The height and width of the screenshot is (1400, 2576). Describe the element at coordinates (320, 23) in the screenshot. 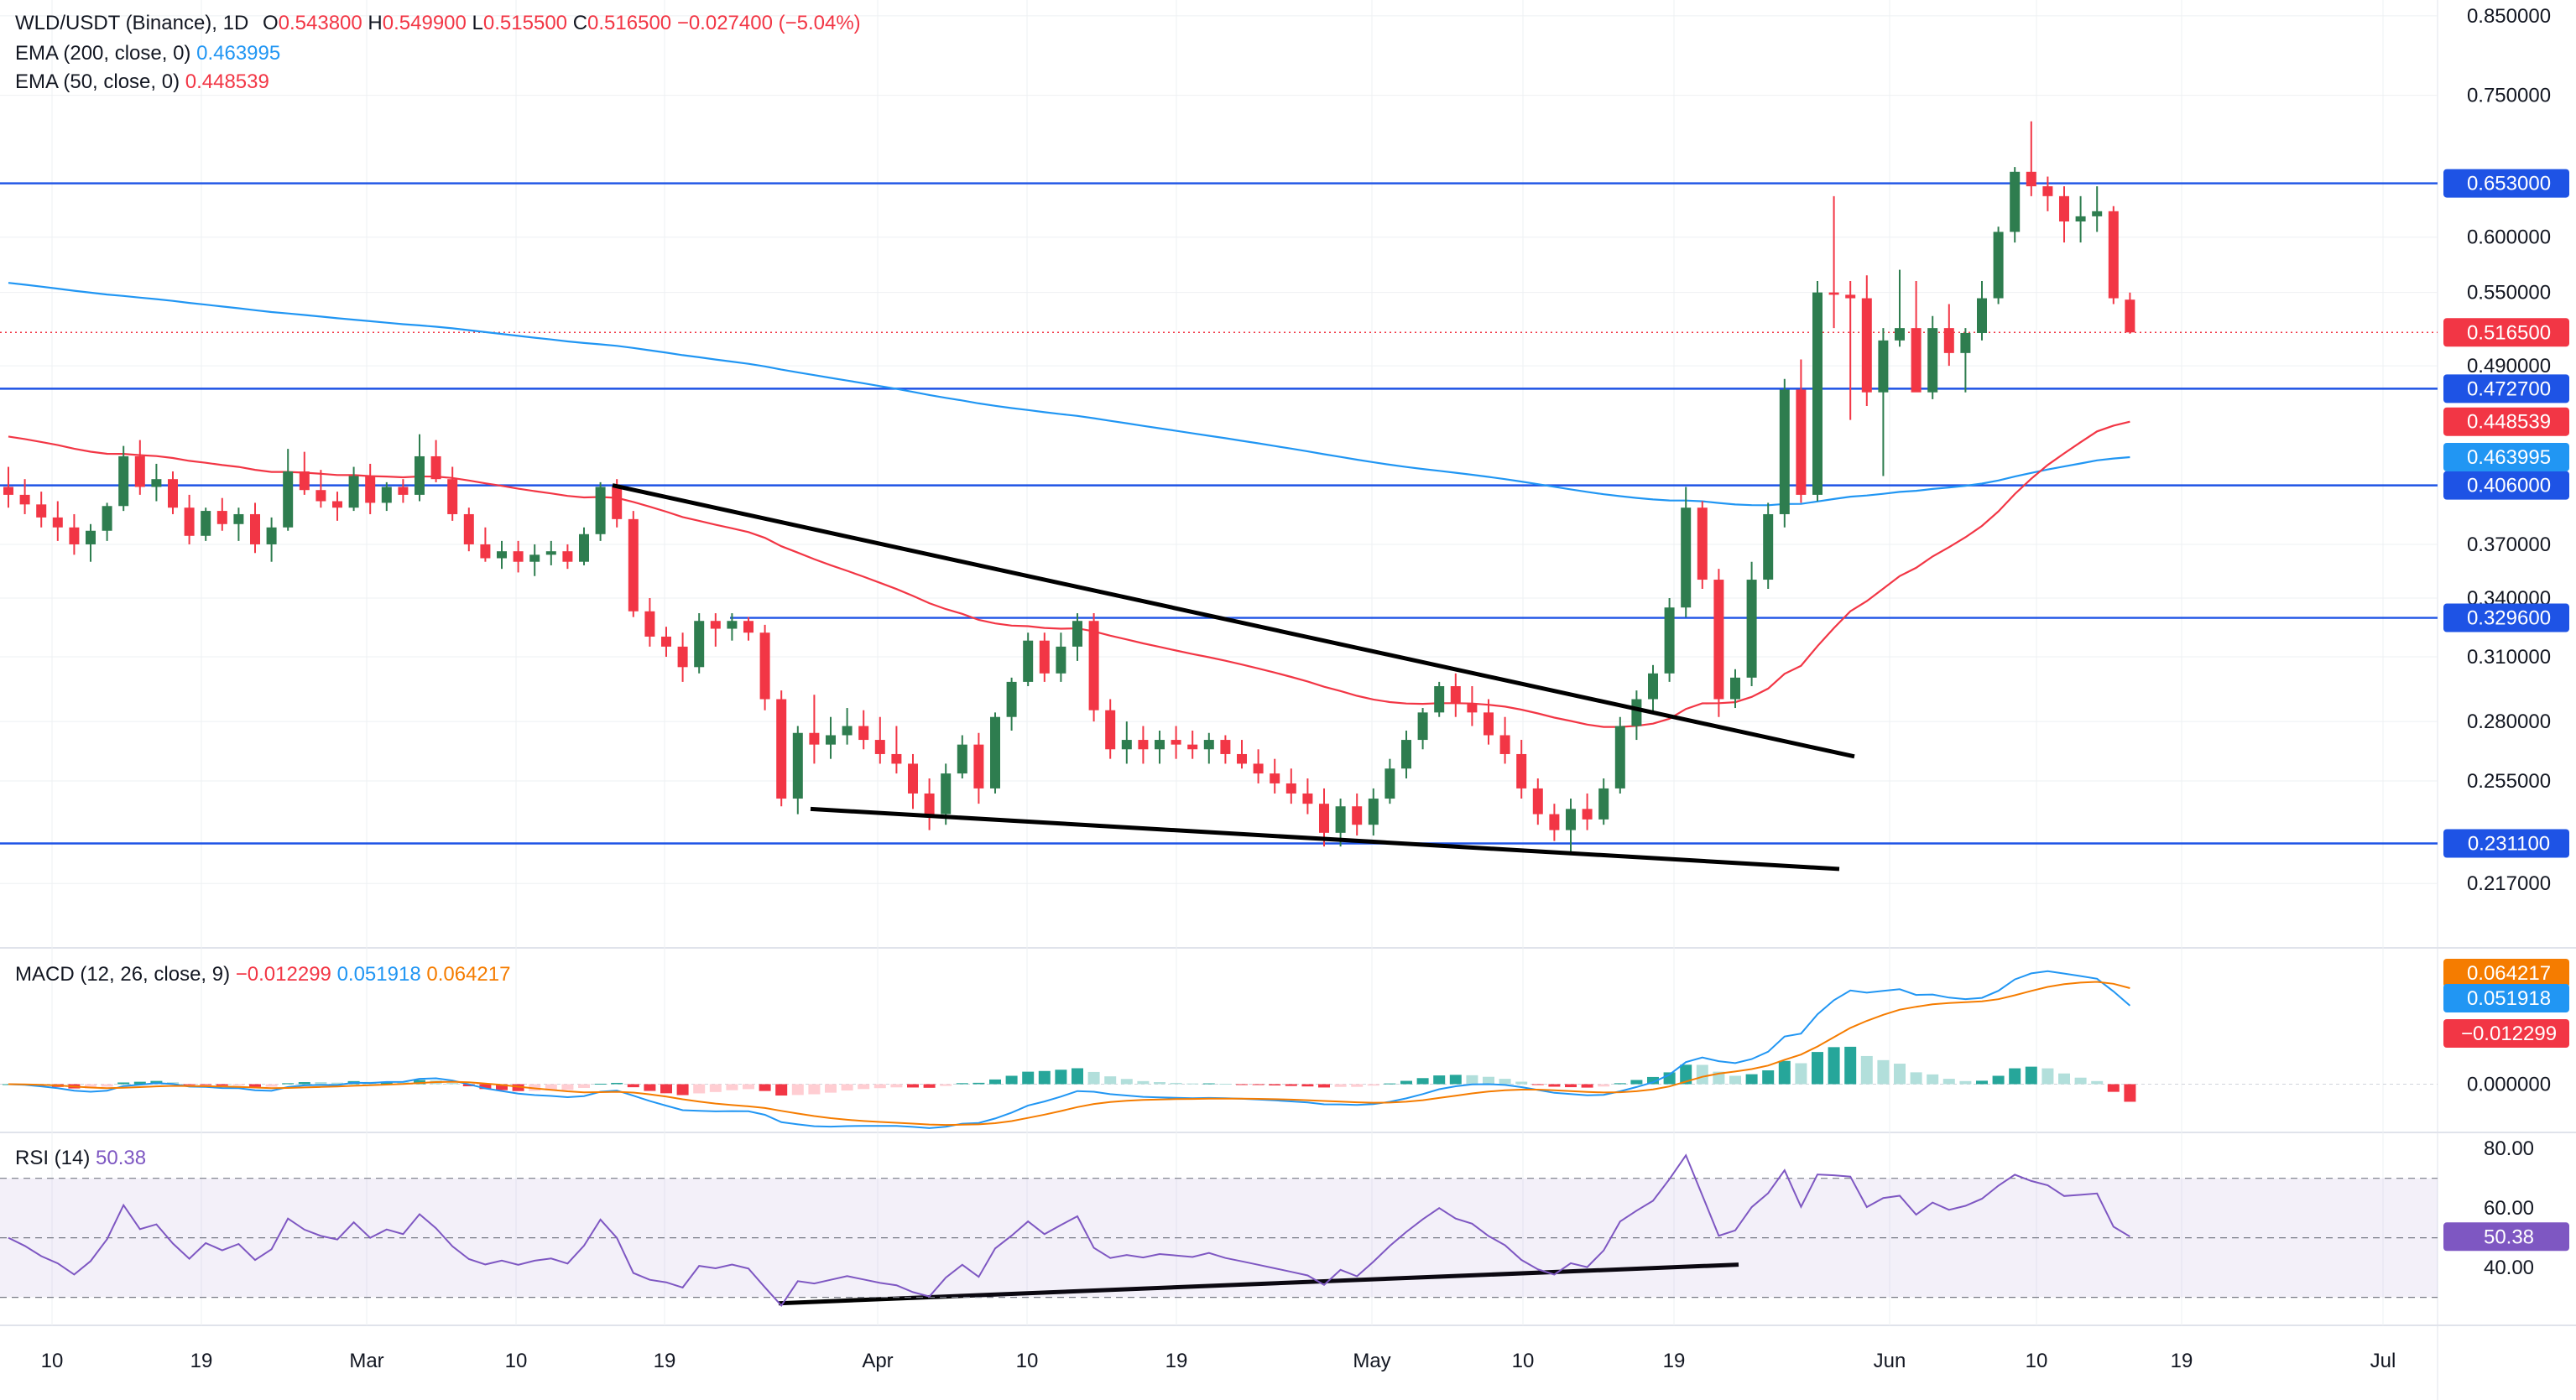

I see `open-value: 0.543800` at that location.